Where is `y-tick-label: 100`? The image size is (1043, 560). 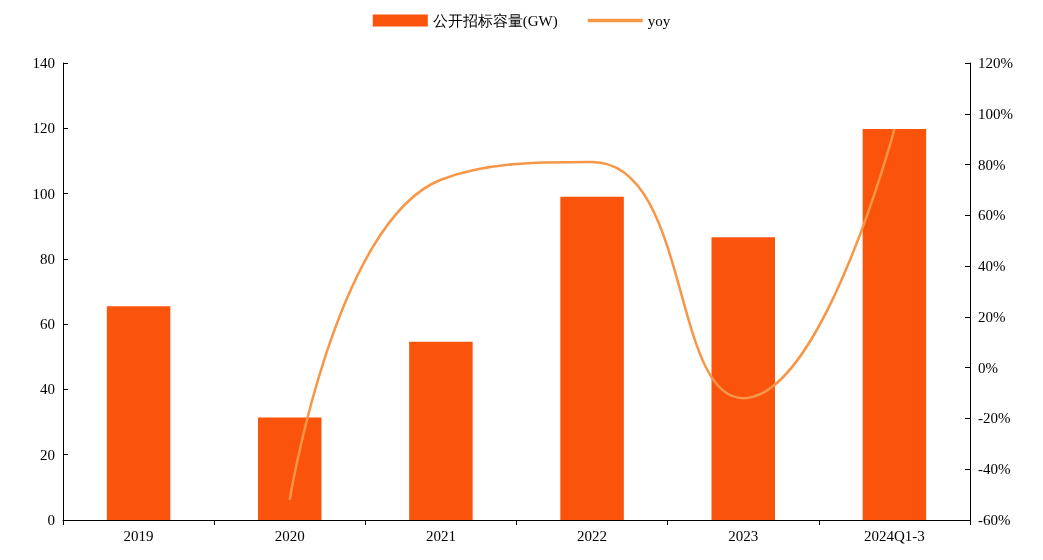 y-tick-label: 100 is located at coordinates (43, 193).